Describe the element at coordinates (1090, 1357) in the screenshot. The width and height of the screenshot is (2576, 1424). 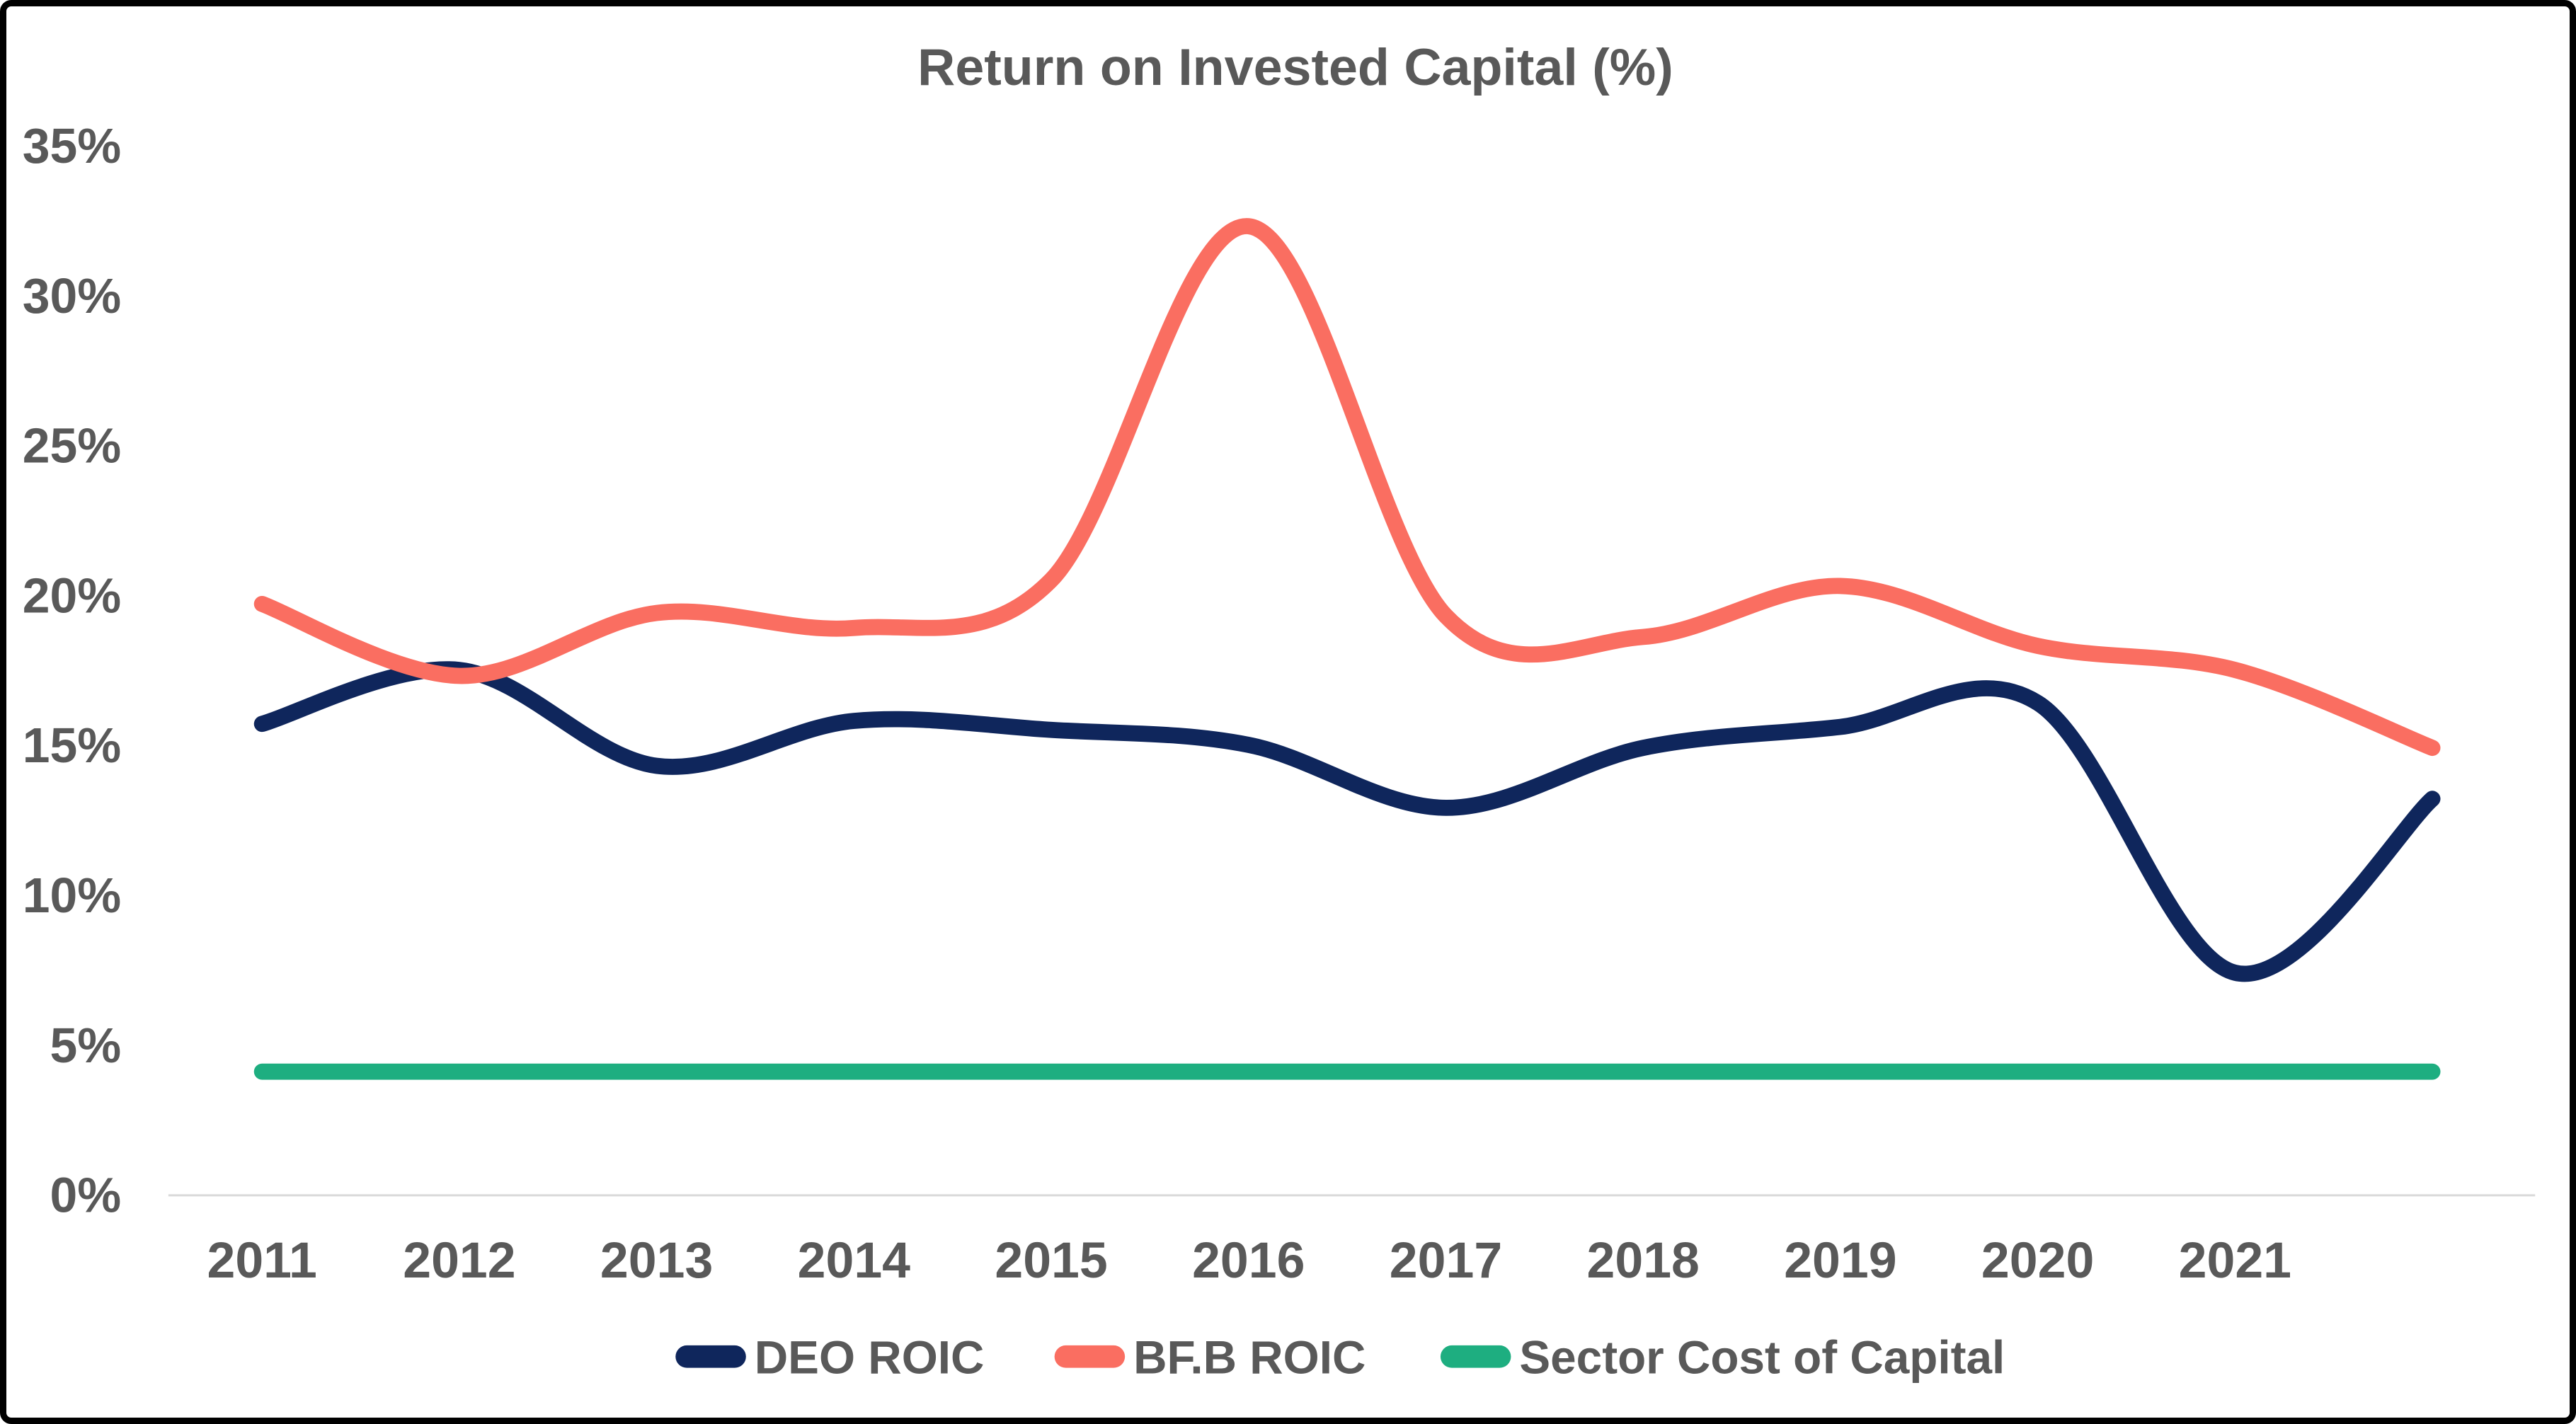
I see `bfb-roic-legend-marker` at that location.